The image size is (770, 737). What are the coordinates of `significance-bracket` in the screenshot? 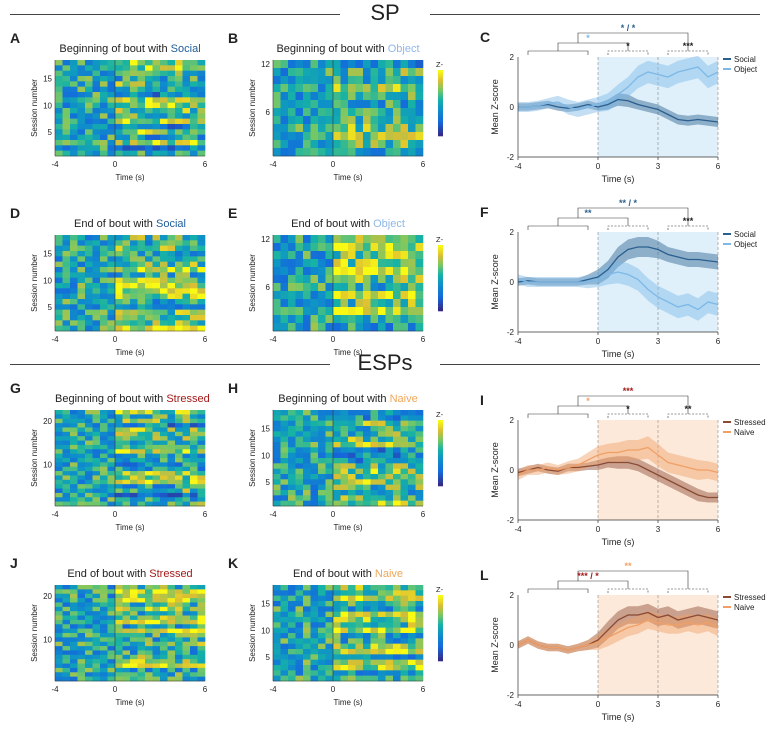 It's located at (633, 41).